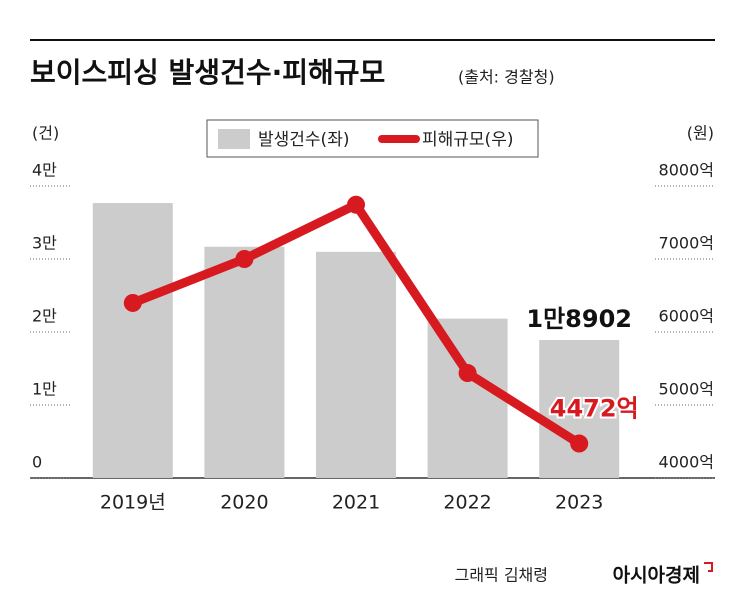  I want to click on chart-title: 보이스피싱 발생건수·피해규모, so click(207, 72).